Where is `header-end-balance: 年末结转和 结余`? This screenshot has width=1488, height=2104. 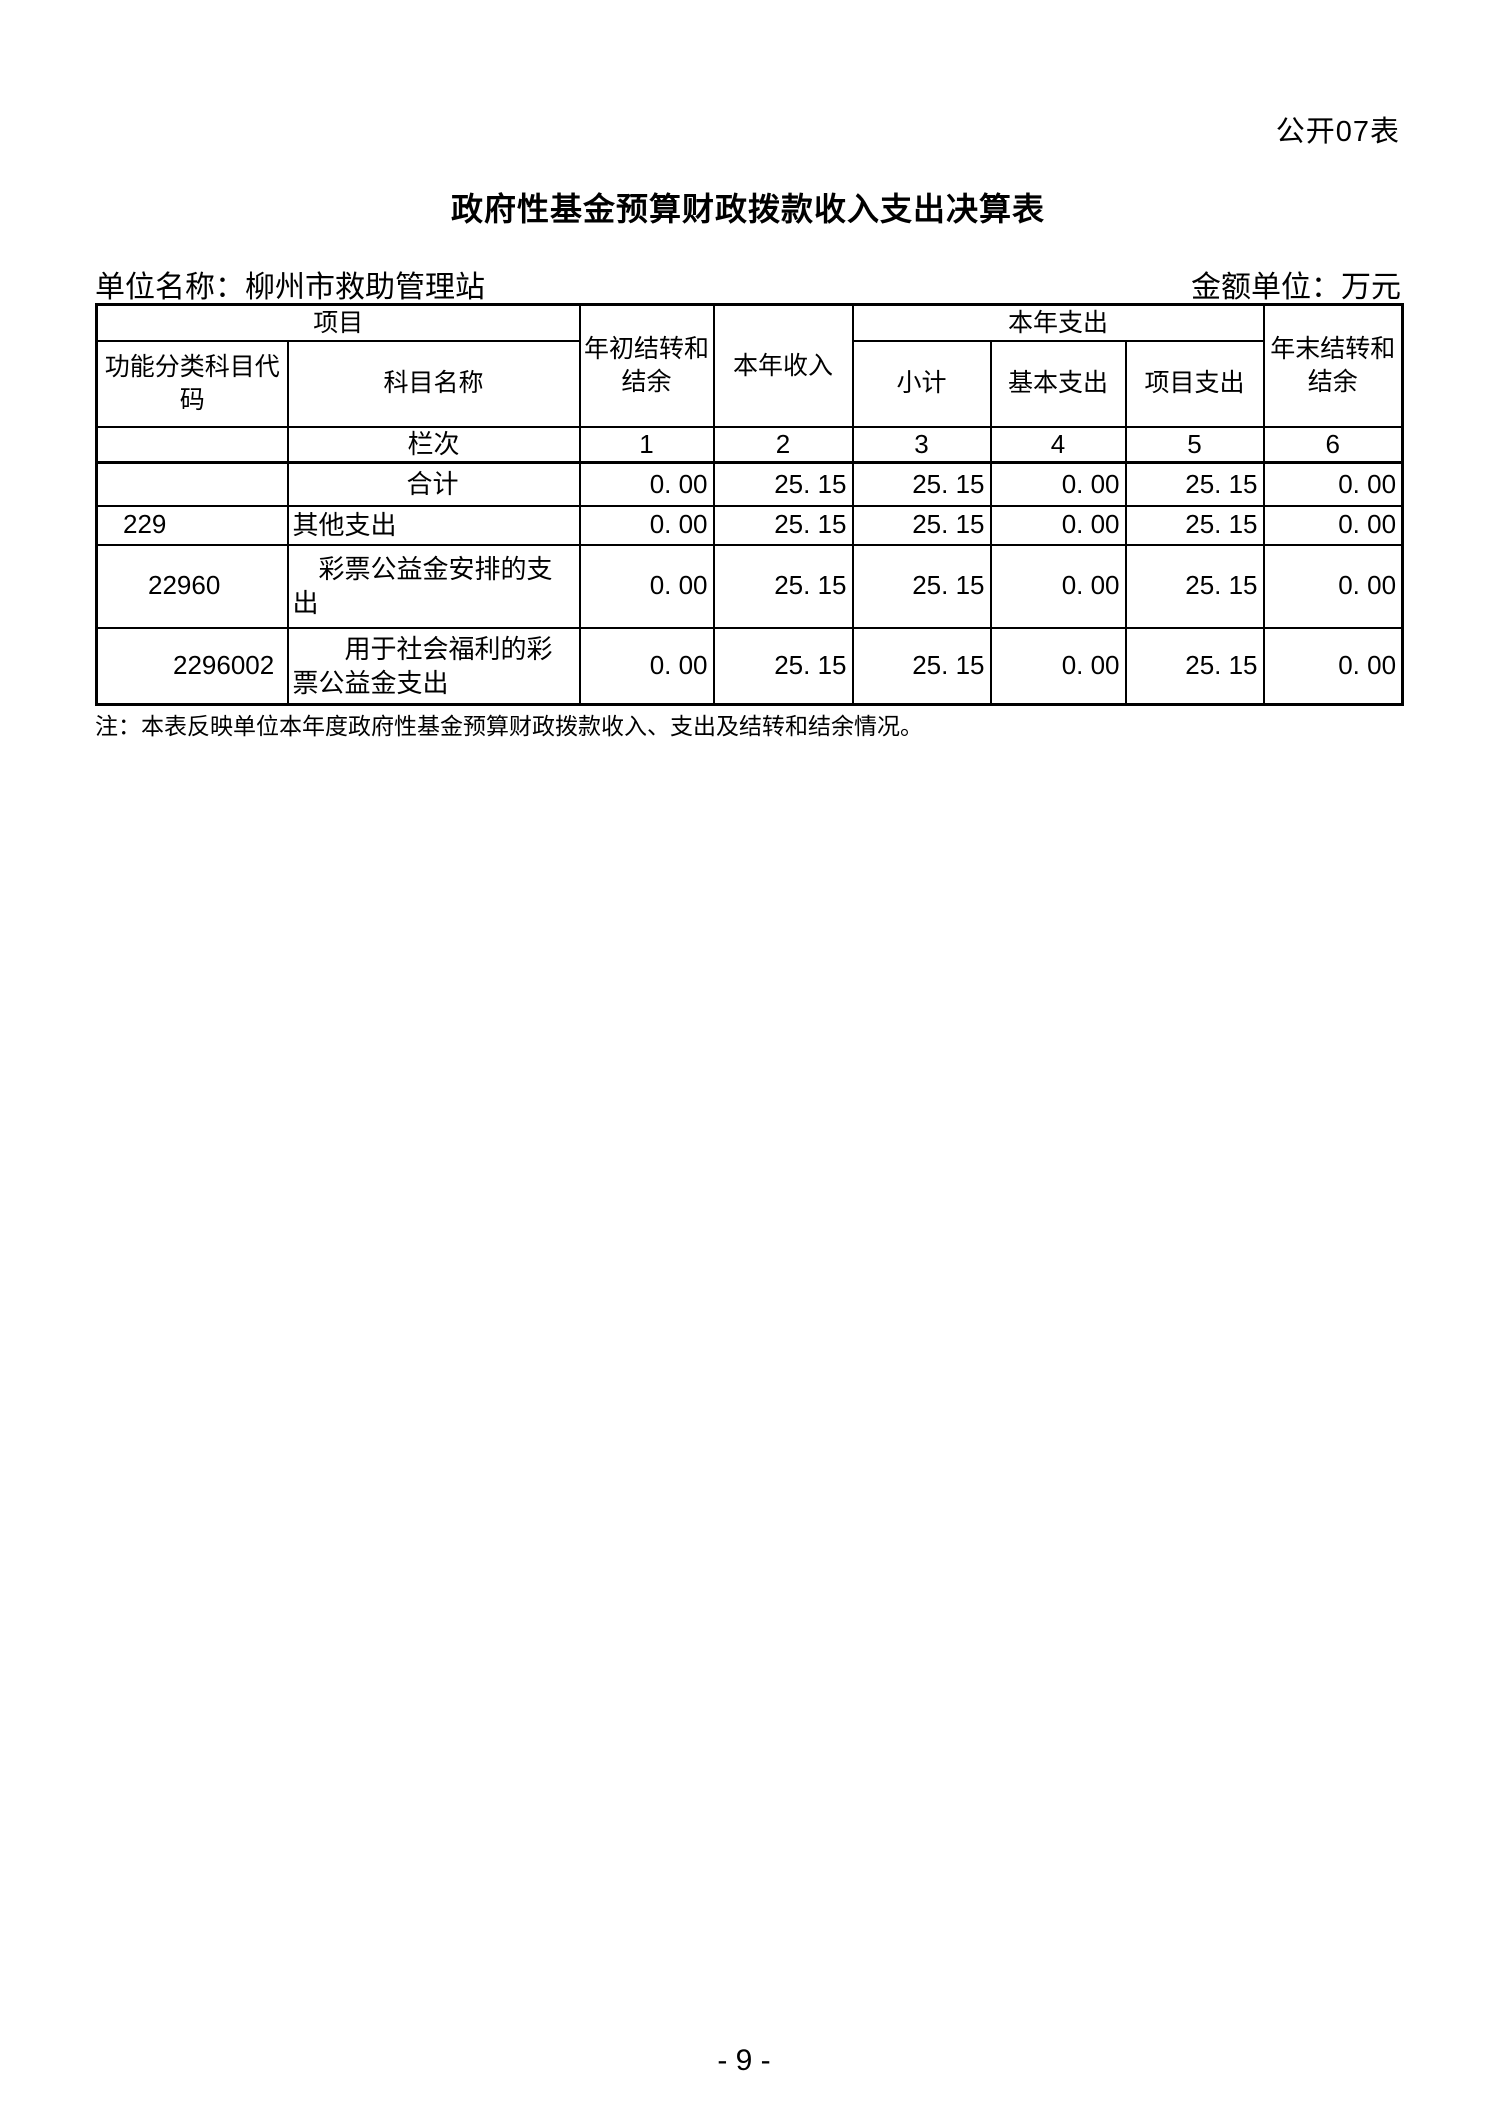
header-end-balance: 年末结转和 结余 is located at coordinates (1333, 365).